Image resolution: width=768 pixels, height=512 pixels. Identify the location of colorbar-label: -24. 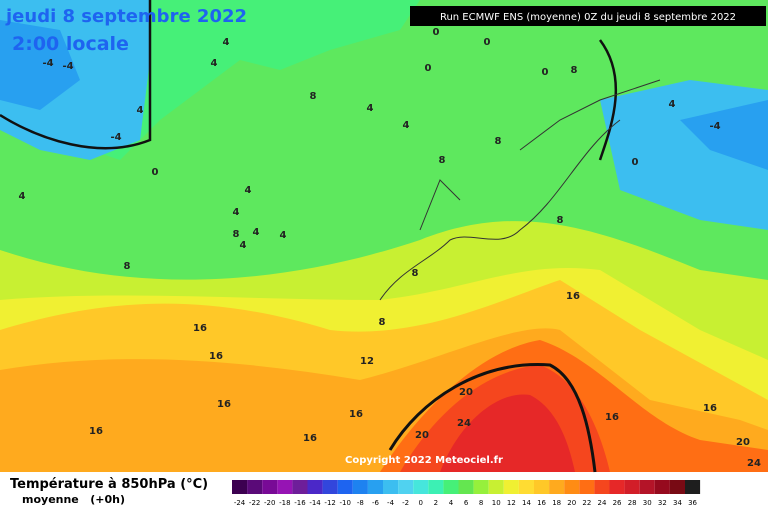
(240, 503).